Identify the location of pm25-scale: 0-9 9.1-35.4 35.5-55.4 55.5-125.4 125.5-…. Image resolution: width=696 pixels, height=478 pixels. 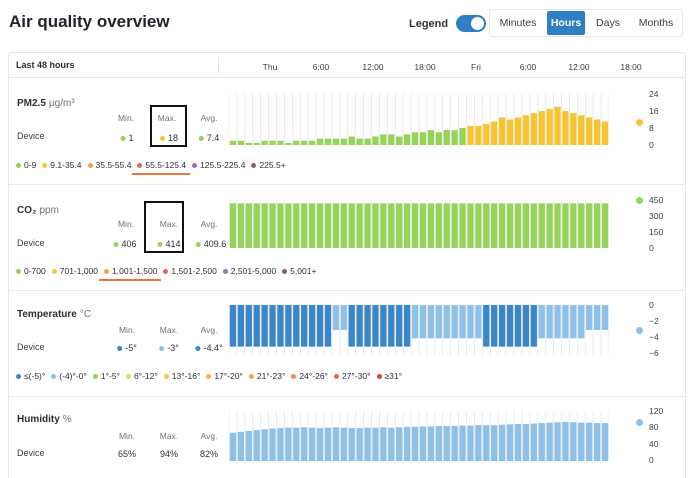
(154, 167).